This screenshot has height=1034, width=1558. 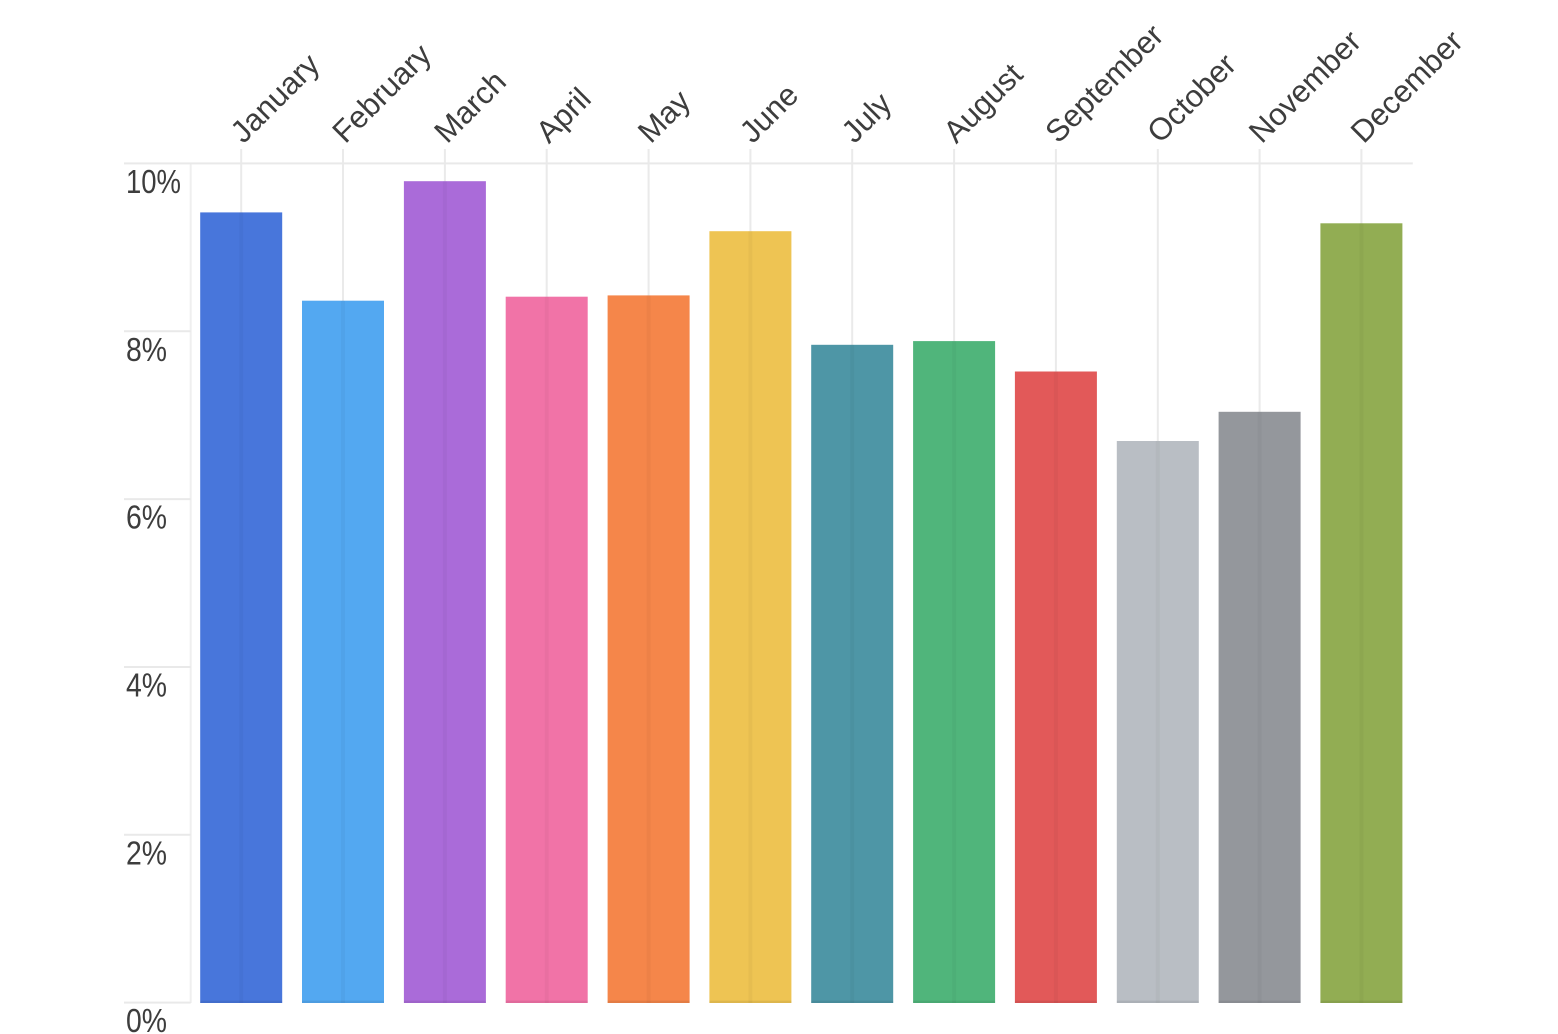 What do you see at coordinates (153, 181) in the screenshot?
I see `svg-text: 10%` at bounding box center [153, 181].